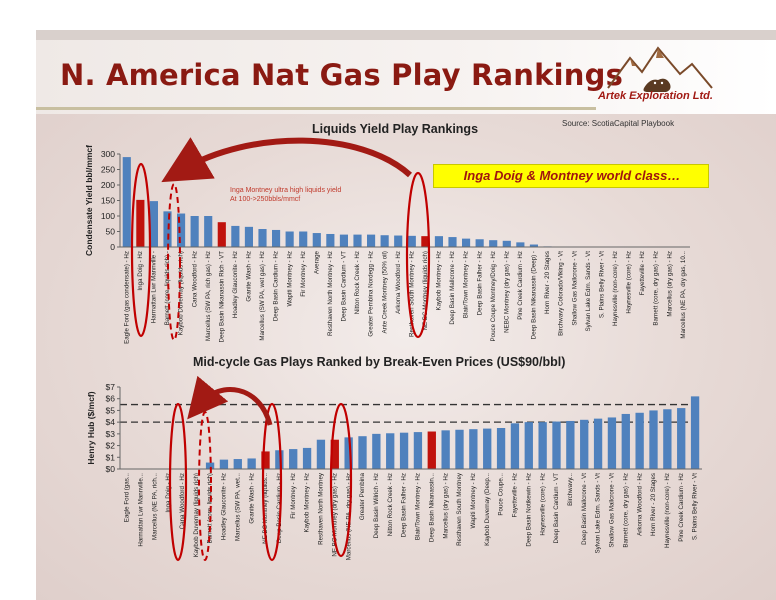 The height and width of the screenshot is (600, 776). Describe the element at coordinates (286, 190) in the screenshot. I see `annotation-line-1: Inga Montney ultra high liquids yield` at that location.